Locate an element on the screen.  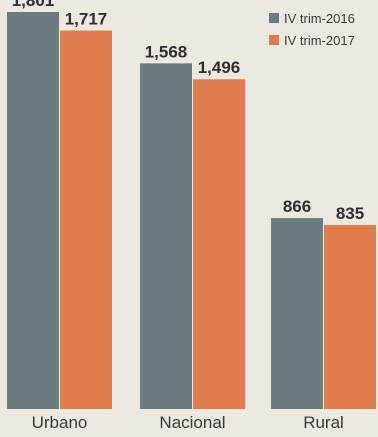
category-label-rural: Rural is located at coordinates (323, 422).